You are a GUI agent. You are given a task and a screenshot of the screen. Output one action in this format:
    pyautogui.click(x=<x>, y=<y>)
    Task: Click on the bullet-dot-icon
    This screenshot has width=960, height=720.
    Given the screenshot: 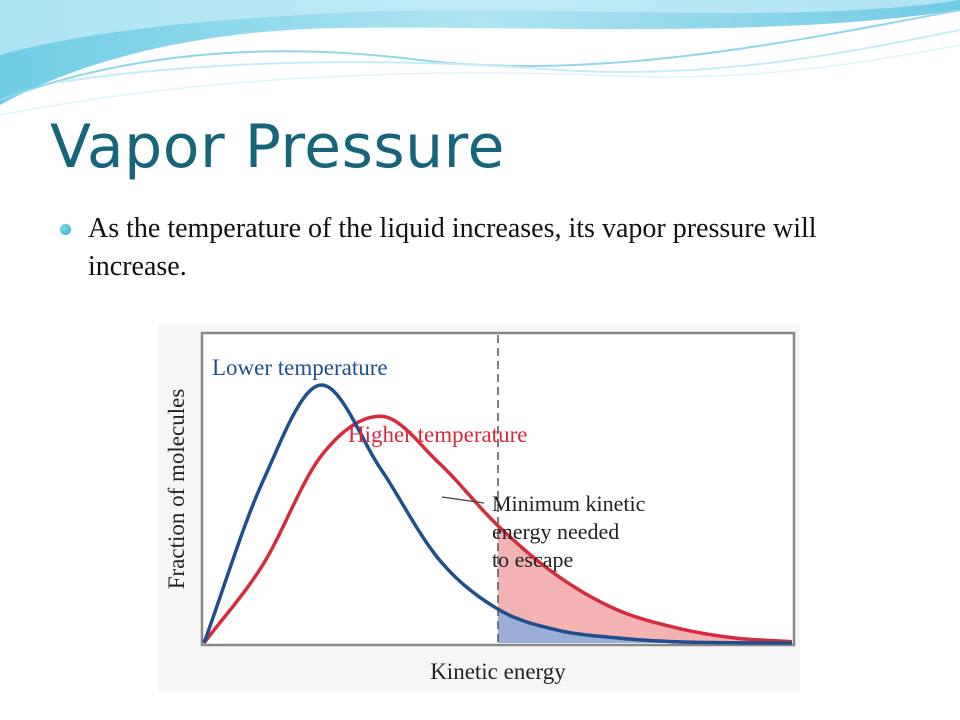 What is the action you would take?
    pyautogui.click(x=65, y=229)
    